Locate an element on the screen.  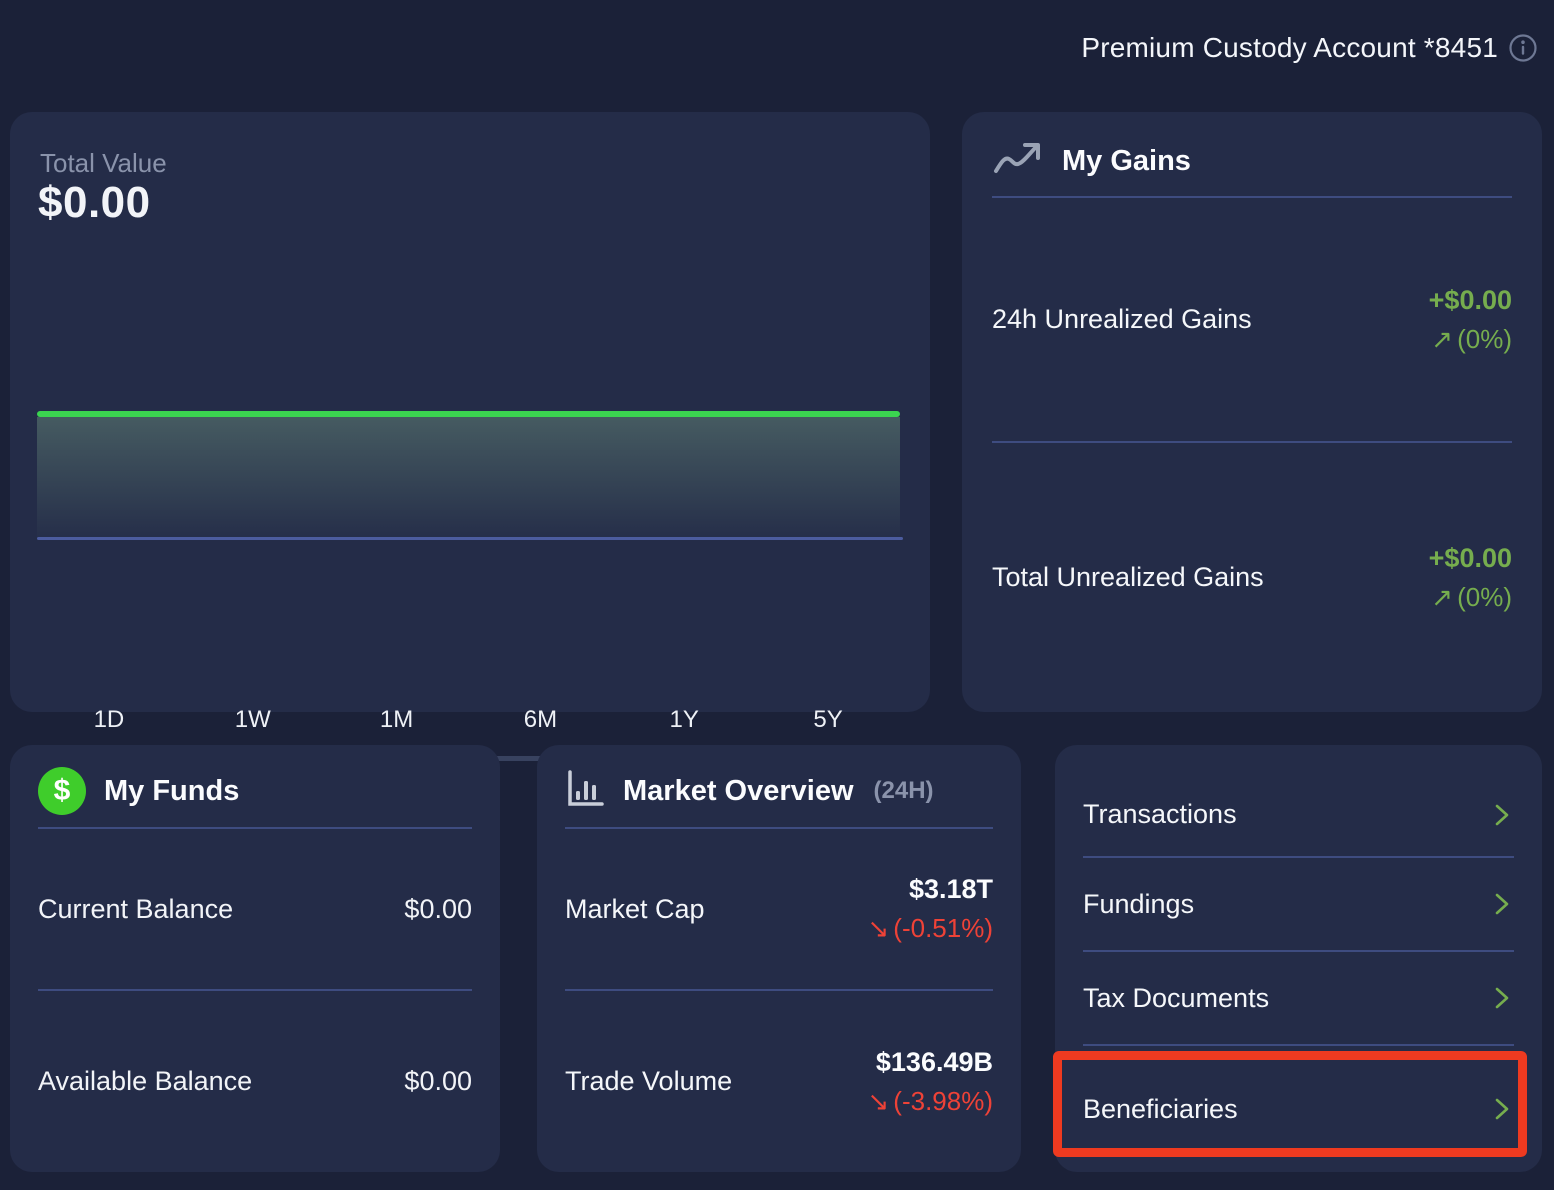
trade-volume-row: Trade Volume $136.49B ↘ (-3.98%) is located at coordinates (779, 1081).